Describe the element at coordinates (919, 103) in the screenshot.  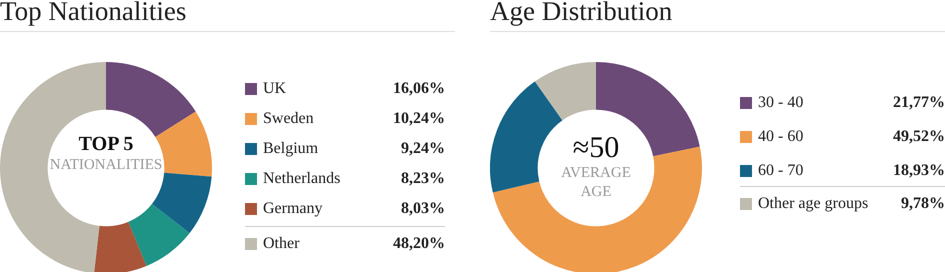
I see `data-label: 21,77%` at that location.